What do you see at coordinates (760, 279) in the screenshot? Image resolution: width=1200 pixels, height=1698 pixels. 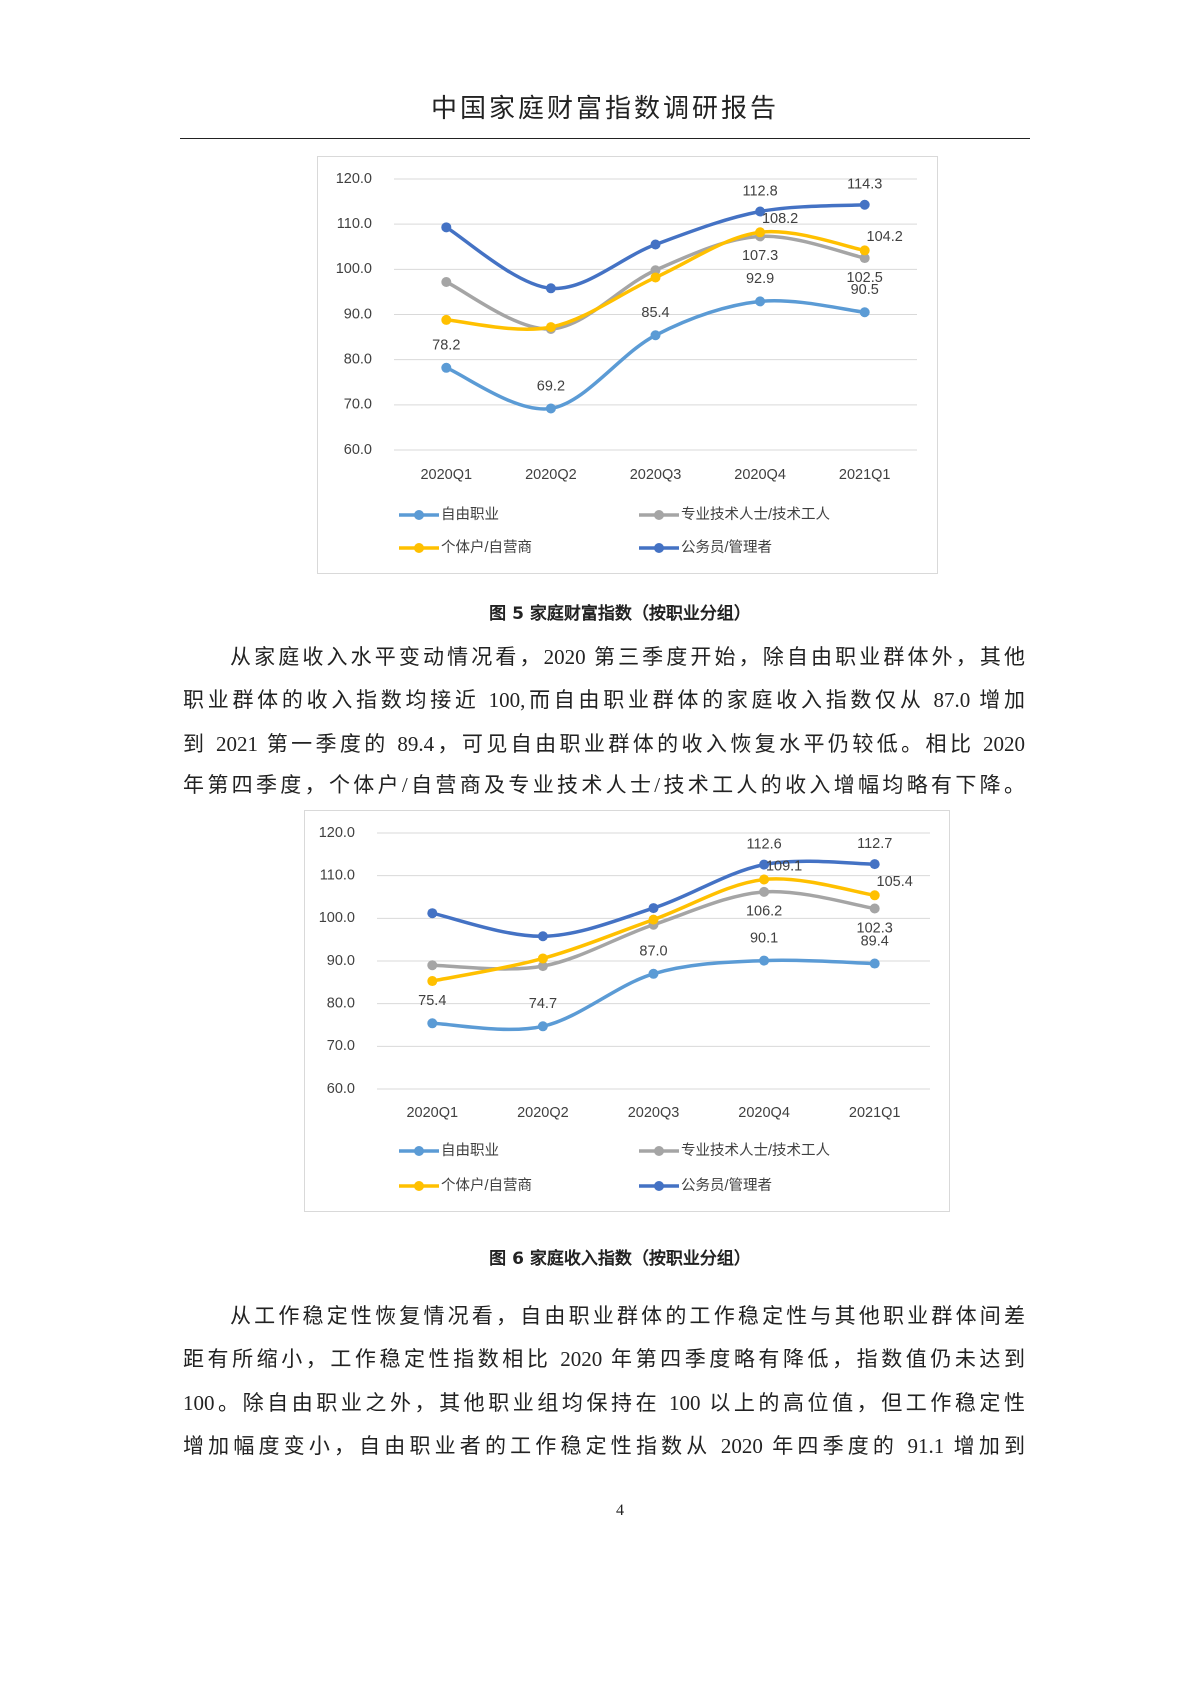 I see `data-label: 92.9` at bounding box center [760, 279].